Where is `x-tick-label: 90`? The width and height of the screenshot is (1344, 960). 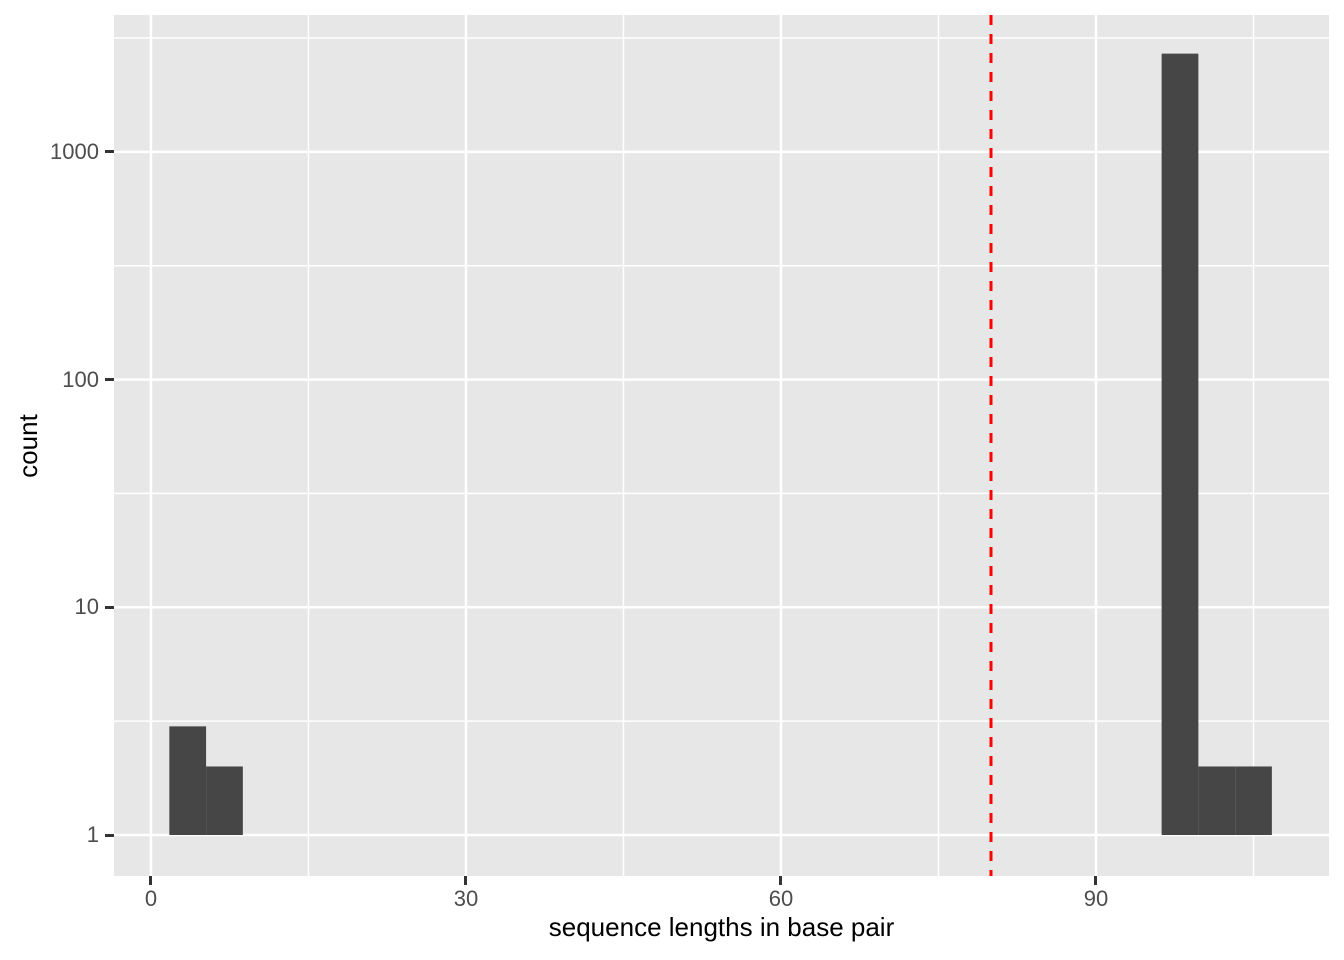
x-tick-label: 90 is located at coordinates (1096, 898).